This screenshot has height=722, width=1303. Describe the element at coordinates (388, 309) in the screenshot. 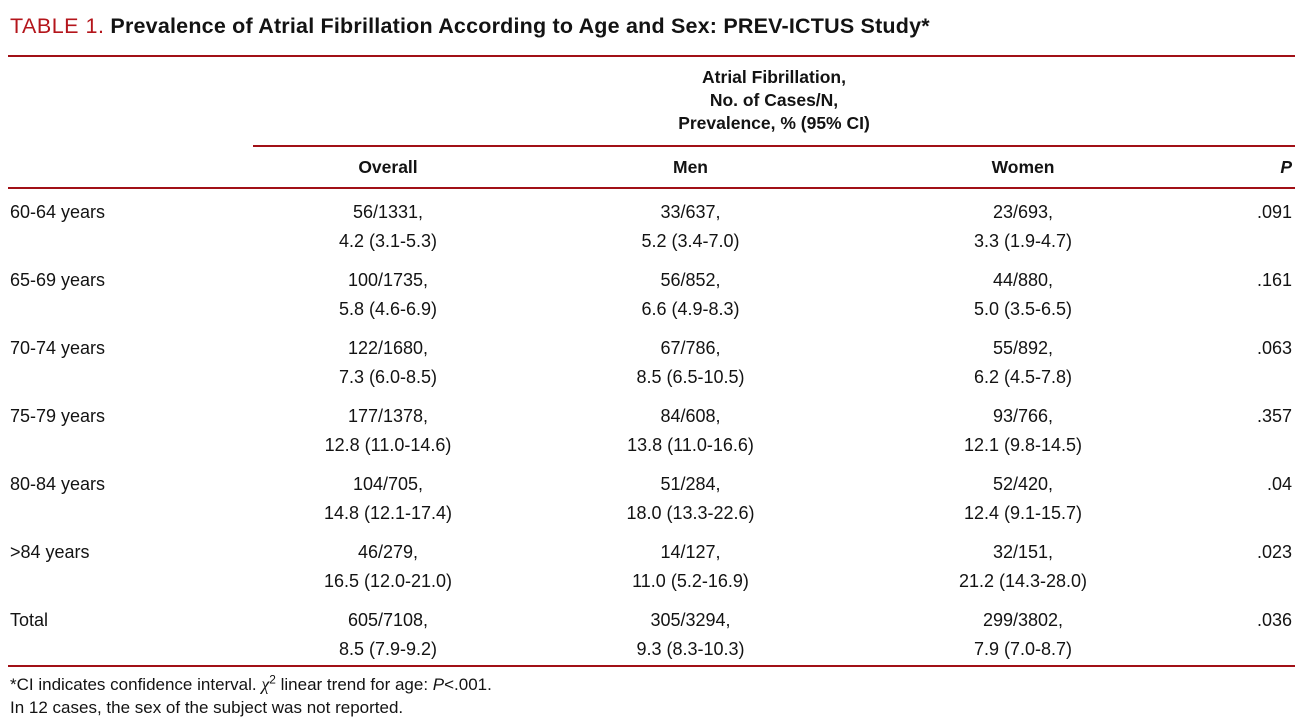

I see `prevalence-line: 5.8 (4.6-6.9)` at that location.